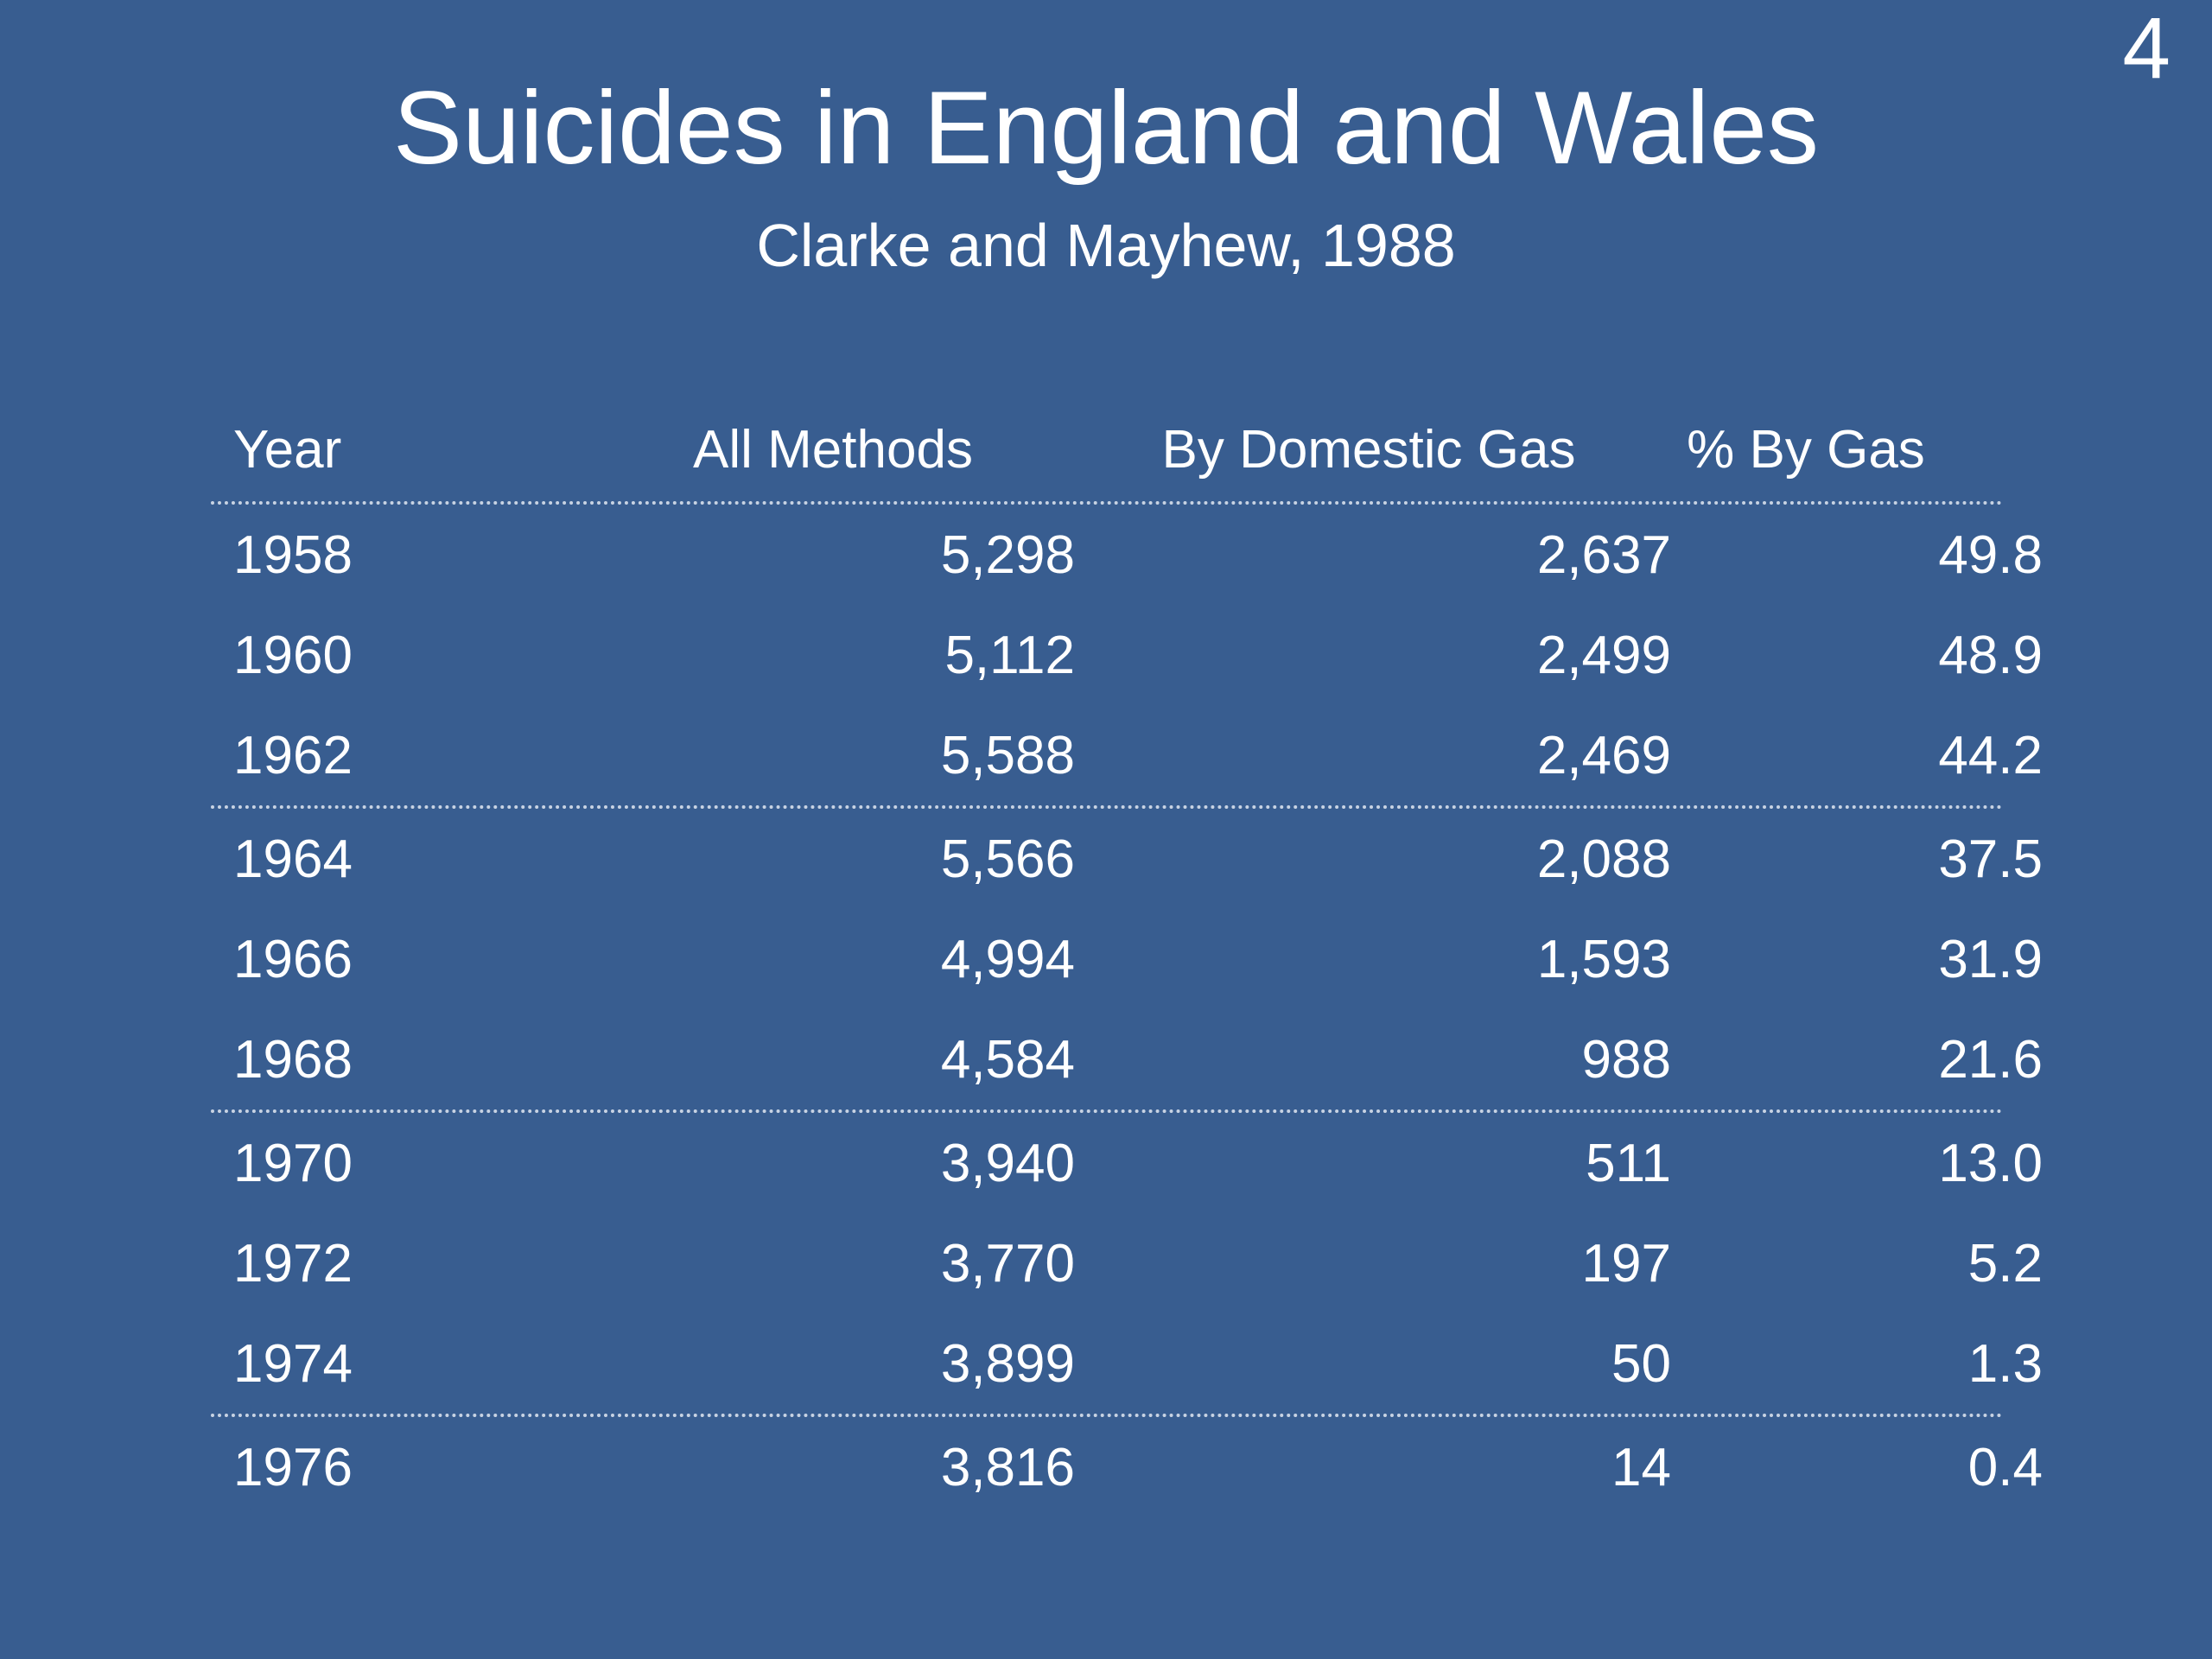 The height and width of the screenshot is (1659, 2212). I want to click on table-row: 1962 5,588 2,469 44.2, so click(1127, 757).